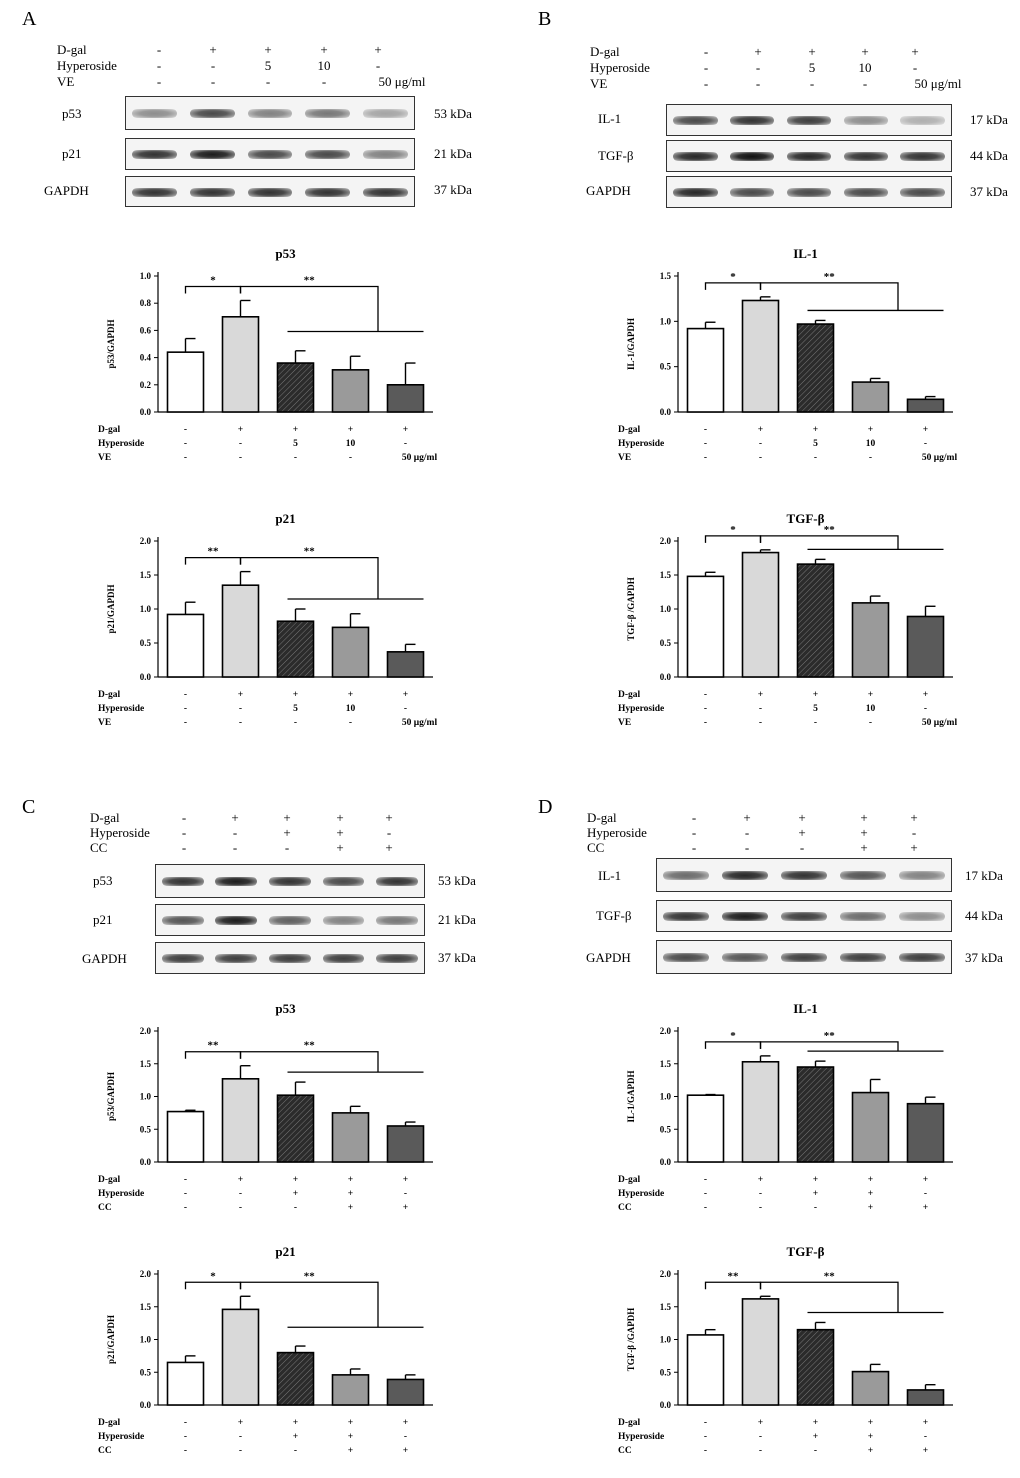 The image size is (1020, 1478). What do you see at coordinates (602, 817) in the screenshot?
I see `row-label: D-gal` at bounding box center [602, 817].